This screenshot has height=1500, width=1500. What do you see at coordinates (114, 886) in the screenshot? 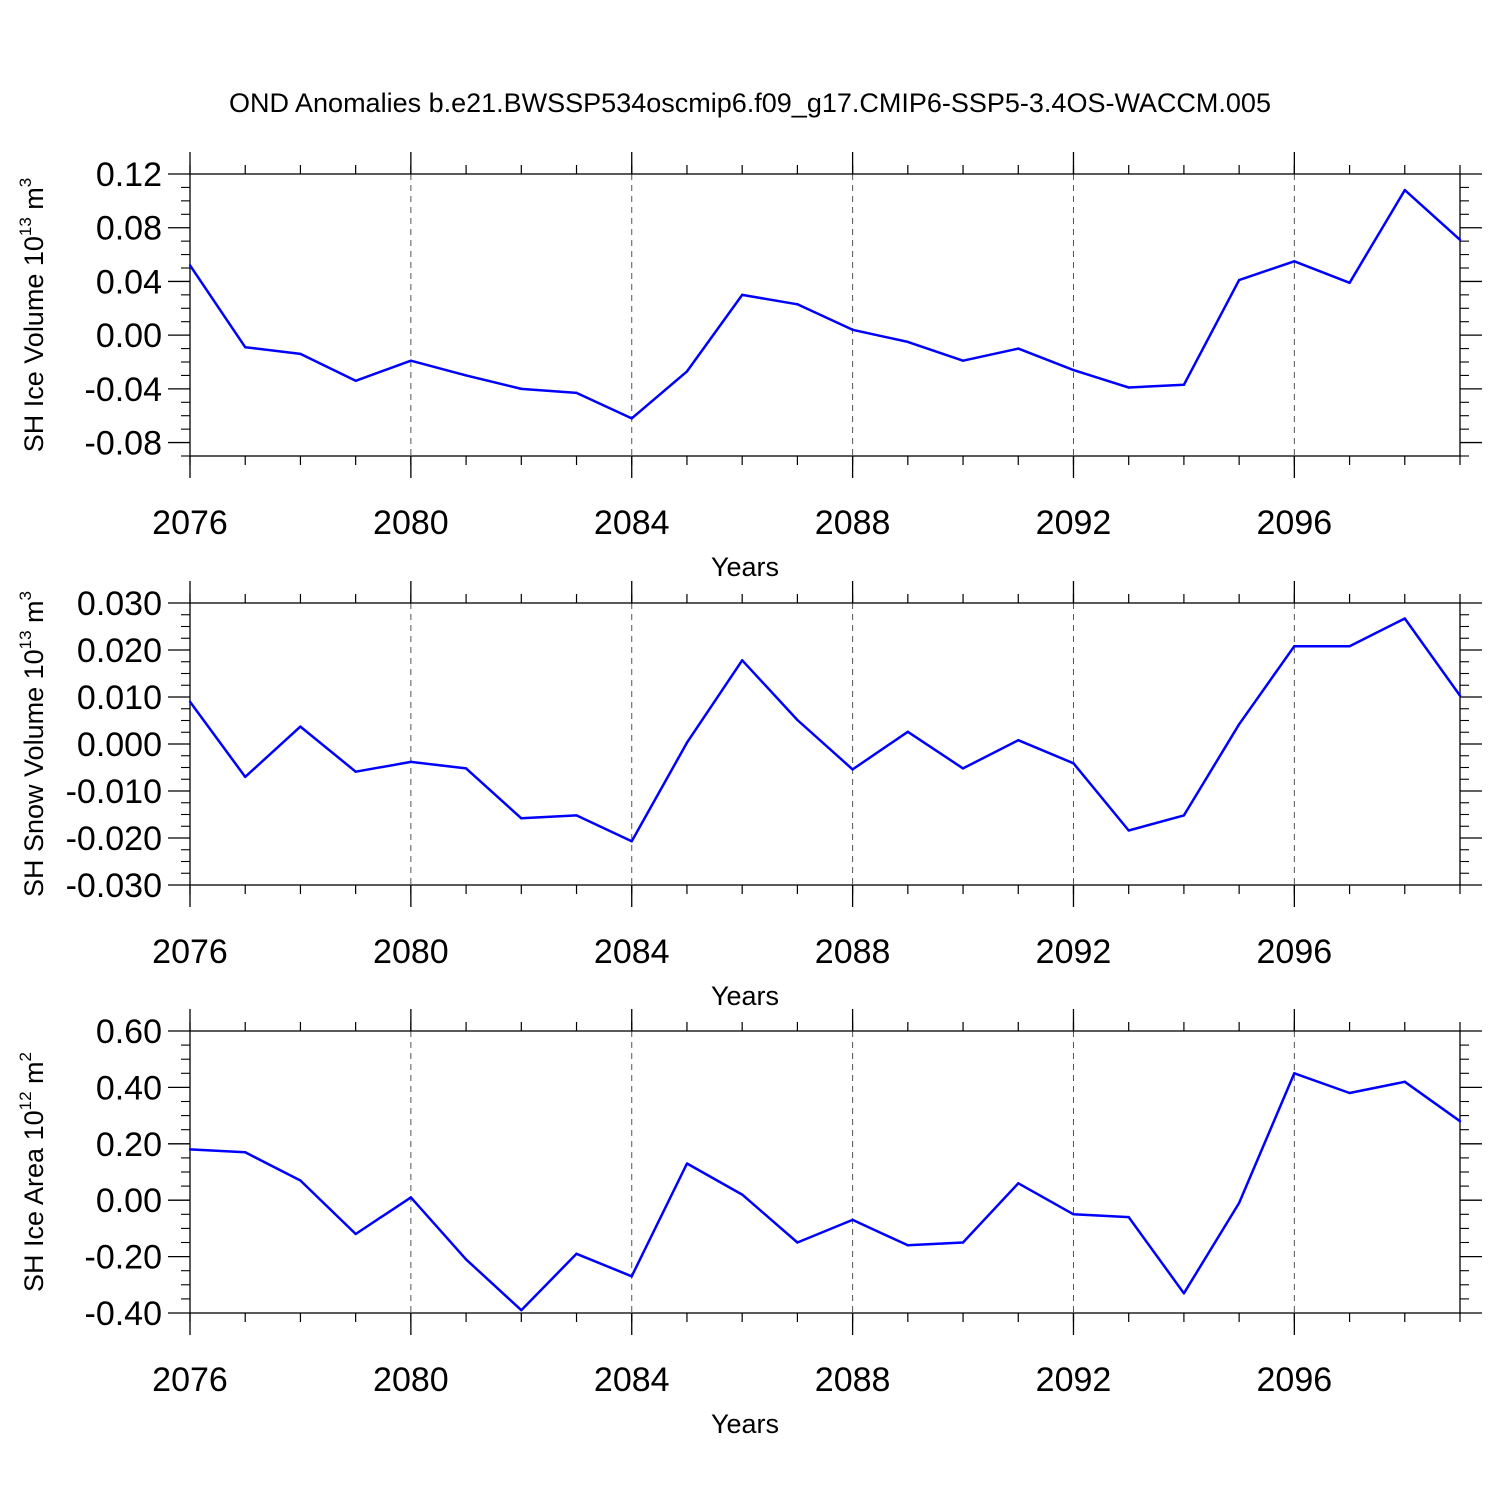
I see `y-tick-label: -0.030` at bounding box center [114, 886].